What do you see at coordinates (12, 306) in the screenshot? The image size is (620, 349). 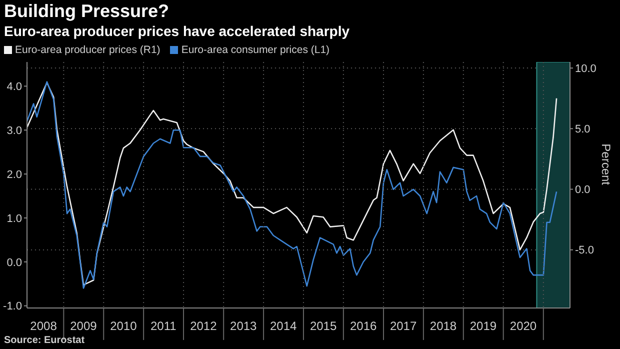 I see `y-tick-label: -1.0` at bounding box center [12, 306].